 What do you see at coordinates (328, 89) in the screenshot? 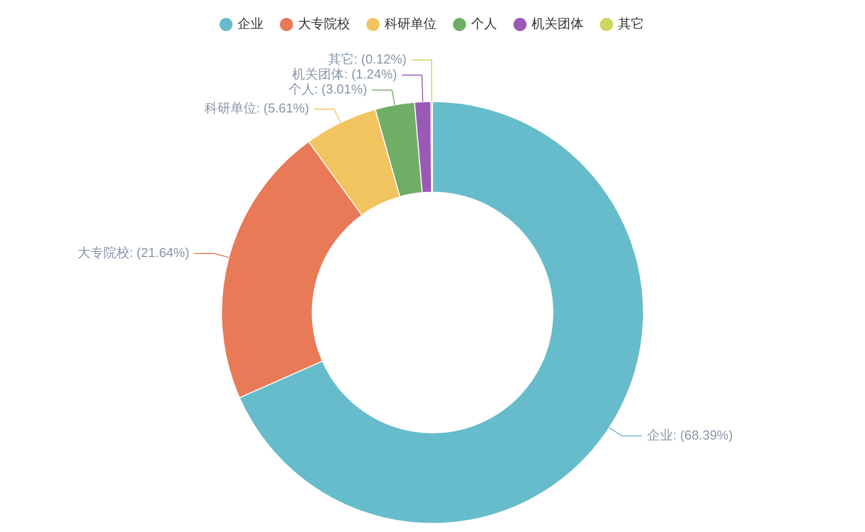
I see `data-label: 个人: (3.01%)` at bounding box center [328, 89].